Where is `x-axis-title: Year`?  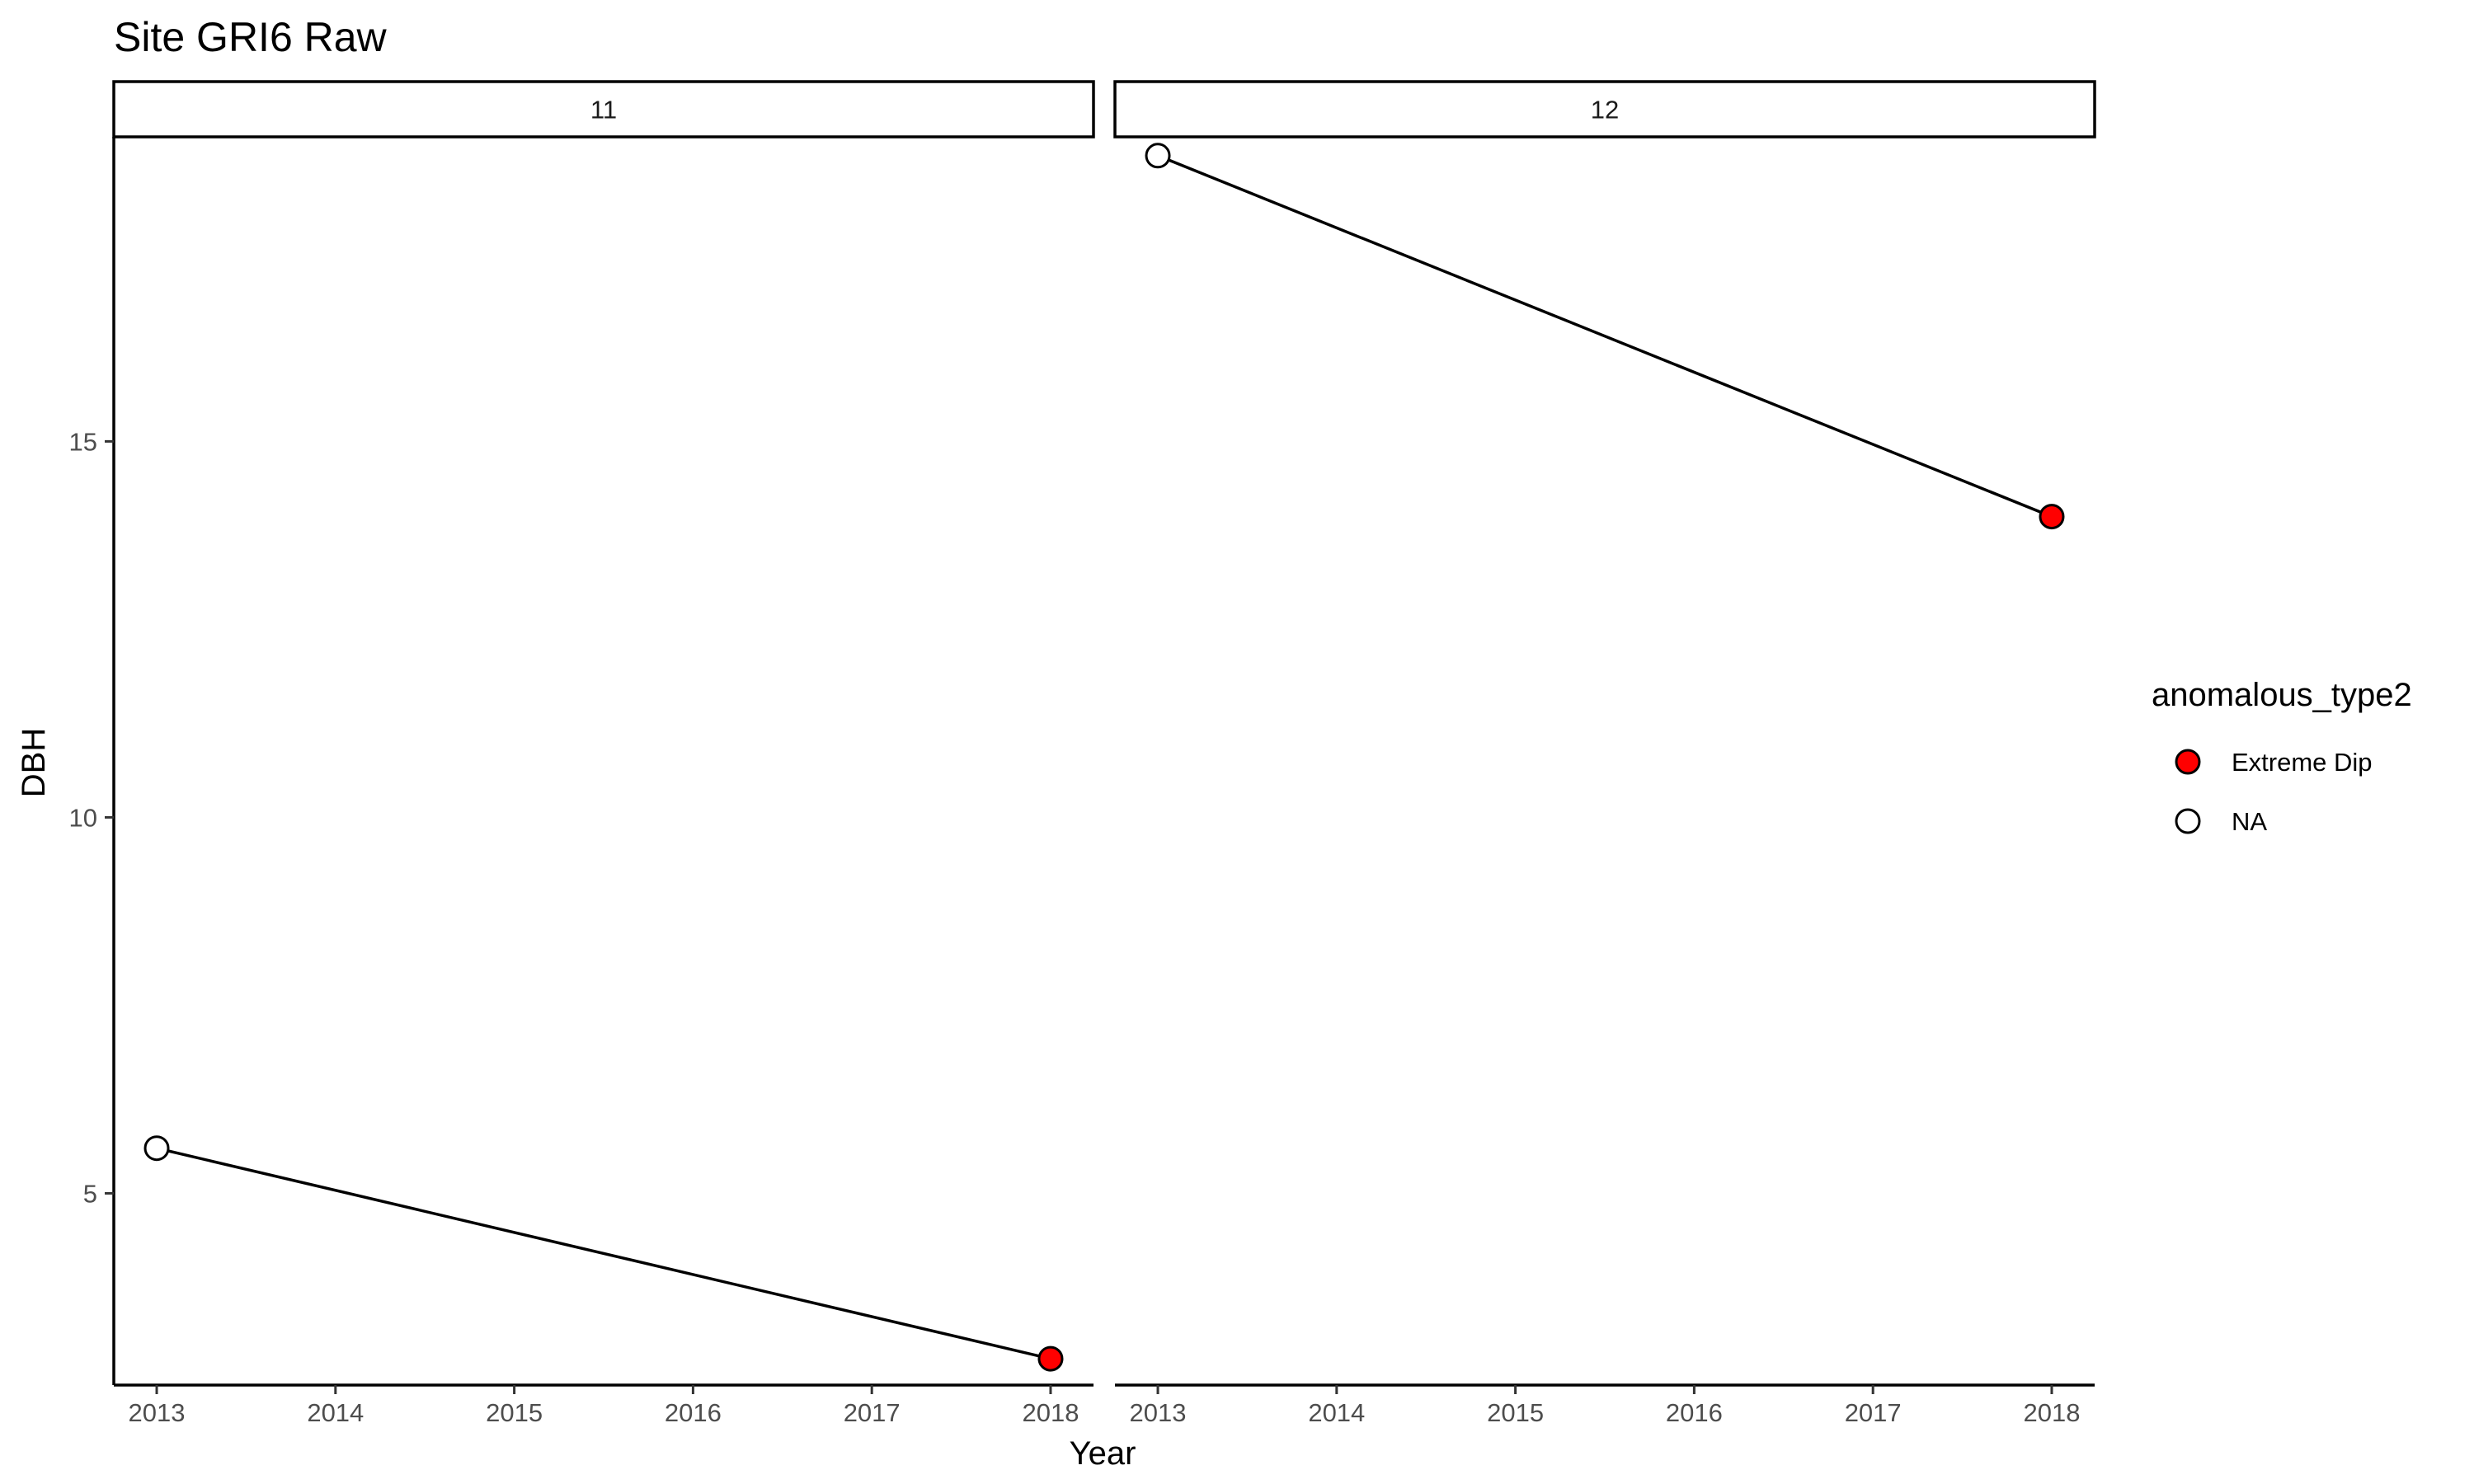 x-axis-title: Year is located at coordinates (1103, 1453).